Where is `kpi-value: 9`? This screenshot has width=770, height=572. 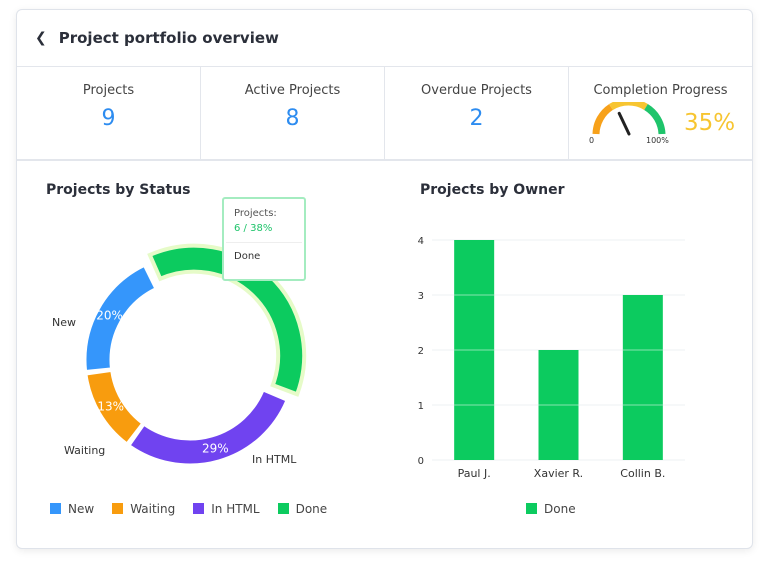
kpi-value: 9 is located at coordinates (108, 118).